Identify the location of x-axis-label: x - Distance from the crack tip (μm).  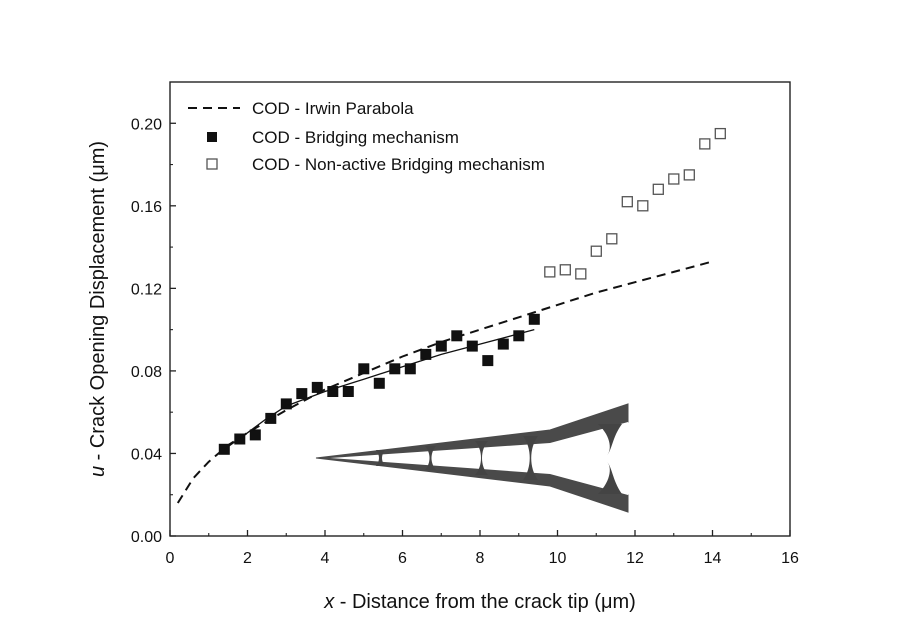
(479, 602).